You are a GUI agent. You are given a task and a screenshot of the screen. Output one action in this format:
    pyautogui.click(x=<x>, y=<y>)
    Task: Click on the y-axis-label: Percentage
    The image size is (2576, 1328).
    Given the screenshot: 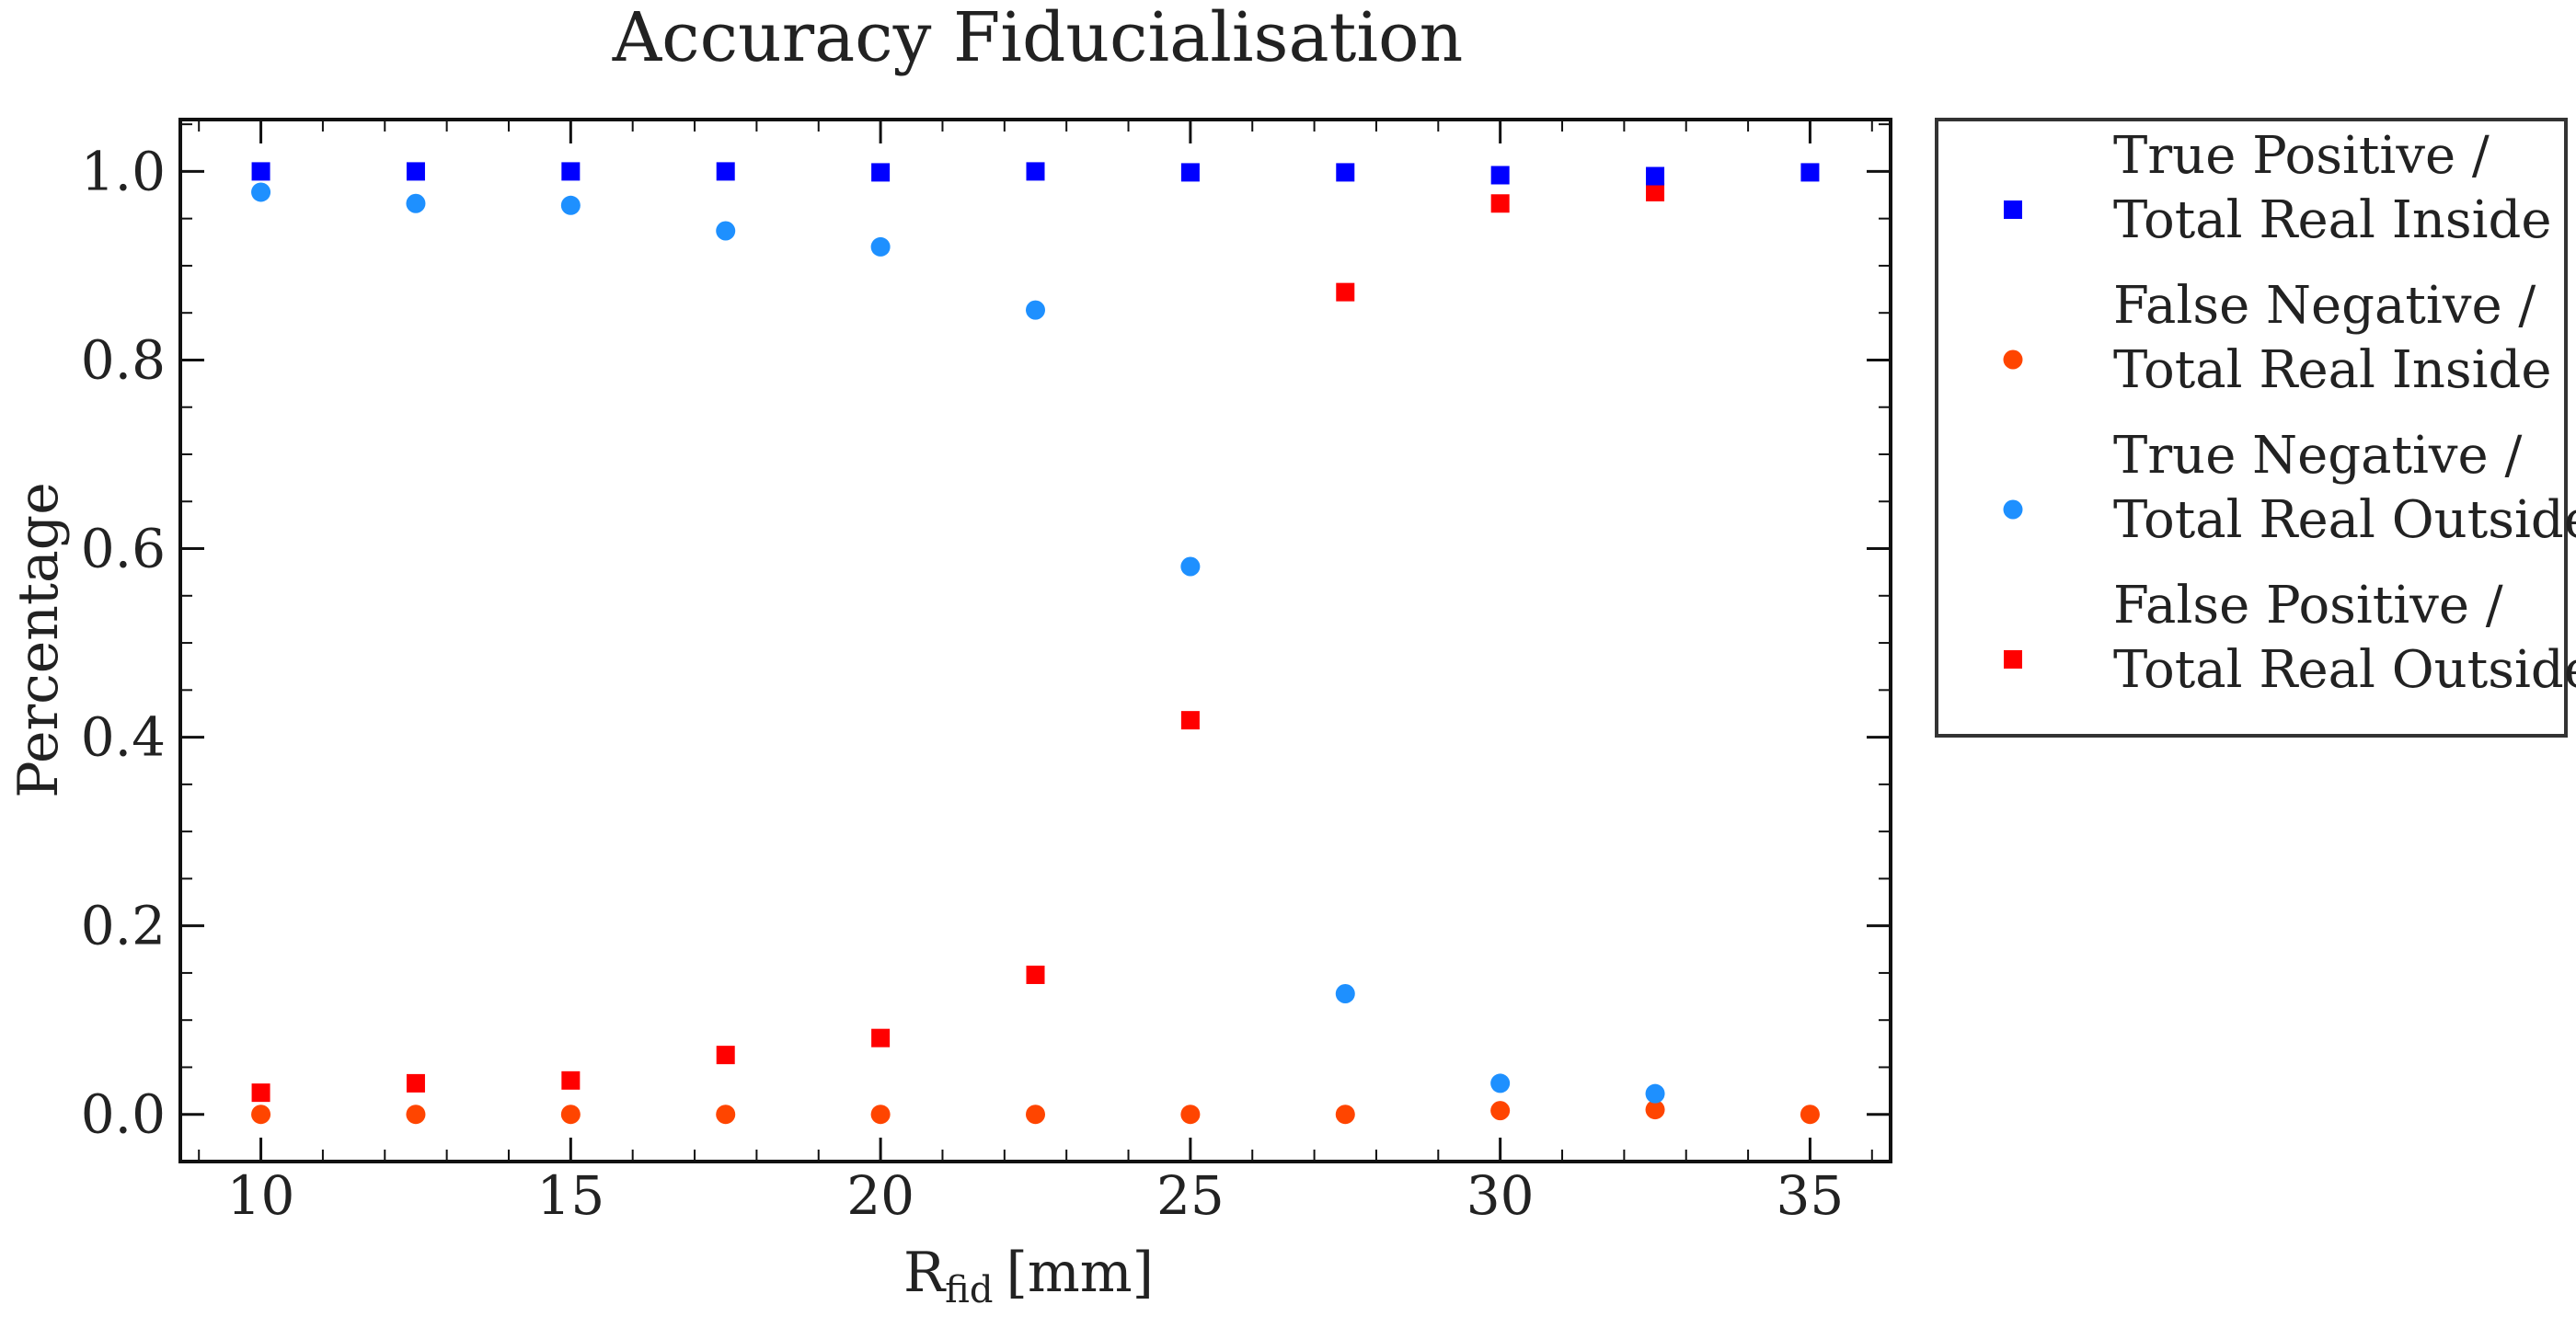 What is the action you would take?
    pyautogui.click(x=38, y=639)
    